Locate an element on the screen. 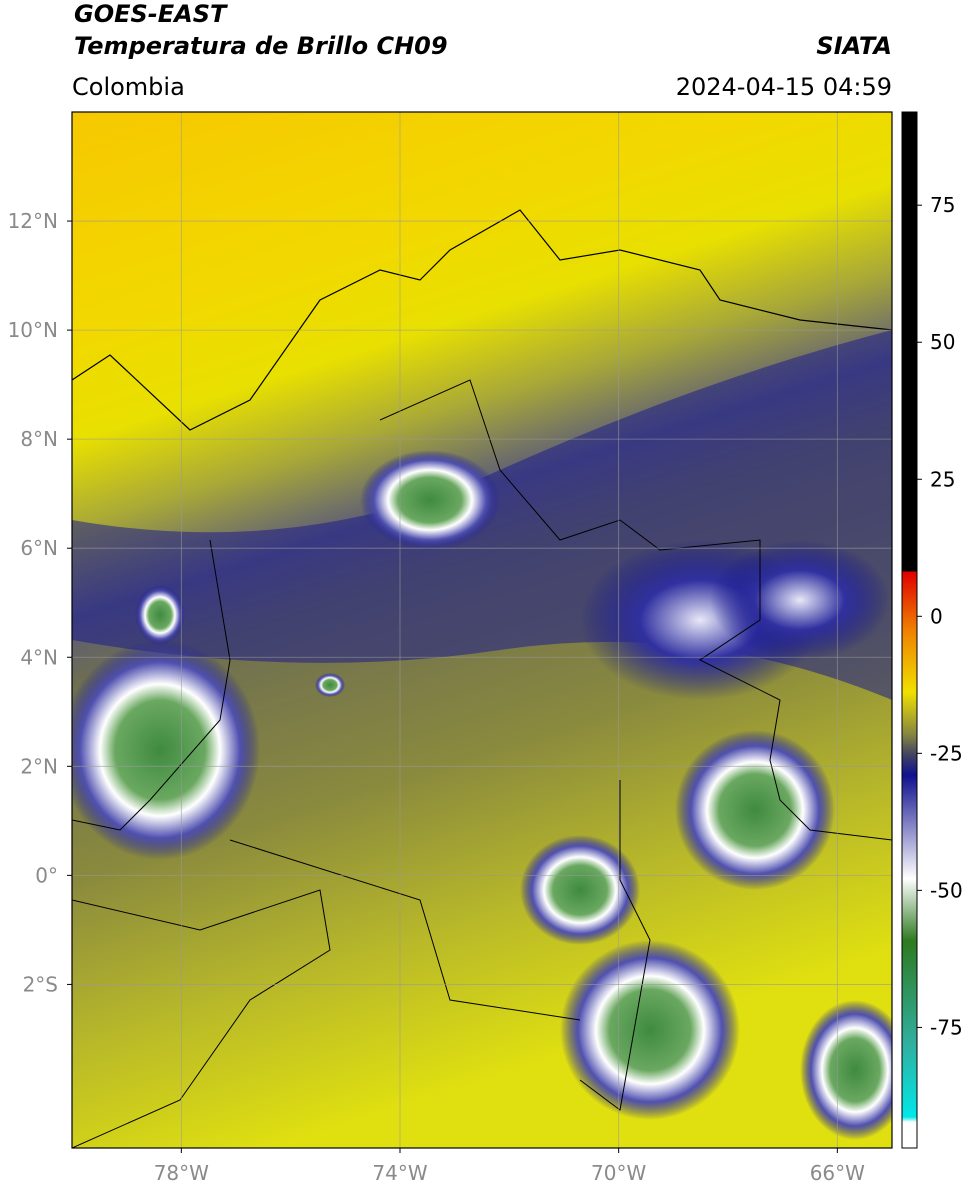  region: Colombia is located at coordinates (128, 87).